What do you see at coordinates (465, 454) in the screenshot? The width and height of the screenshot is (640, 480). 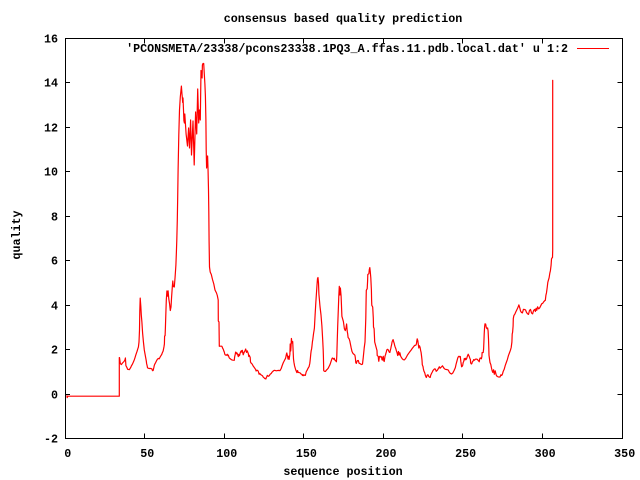 I see `svg-text: 250` at bounding box center [465, 454].